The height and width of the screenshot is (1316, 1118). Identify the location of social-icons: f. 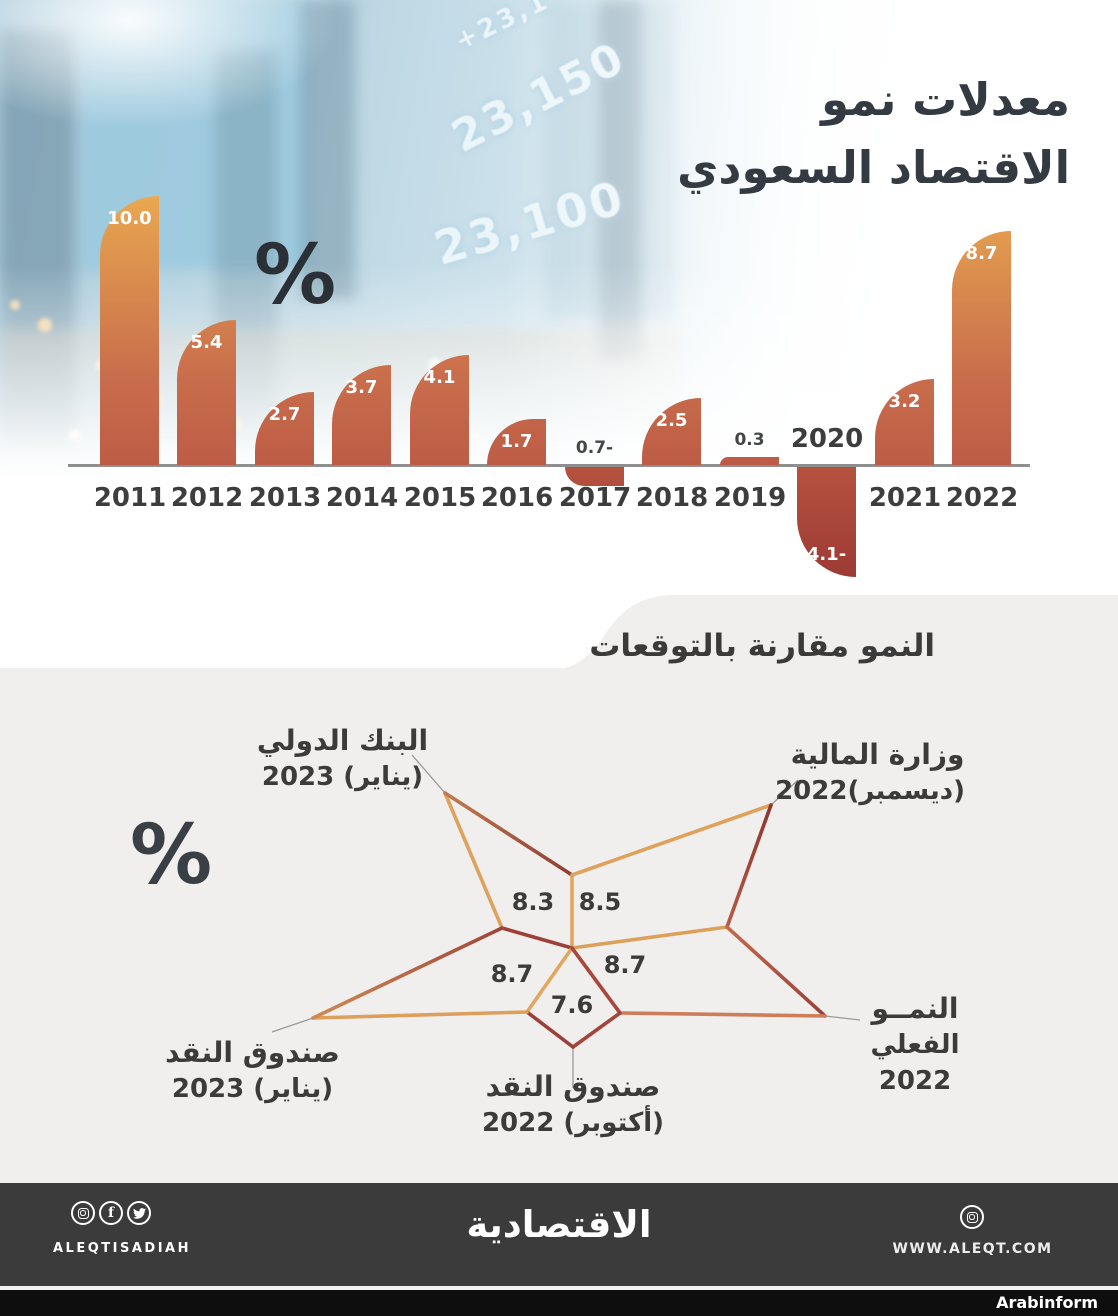
(111, 1213).